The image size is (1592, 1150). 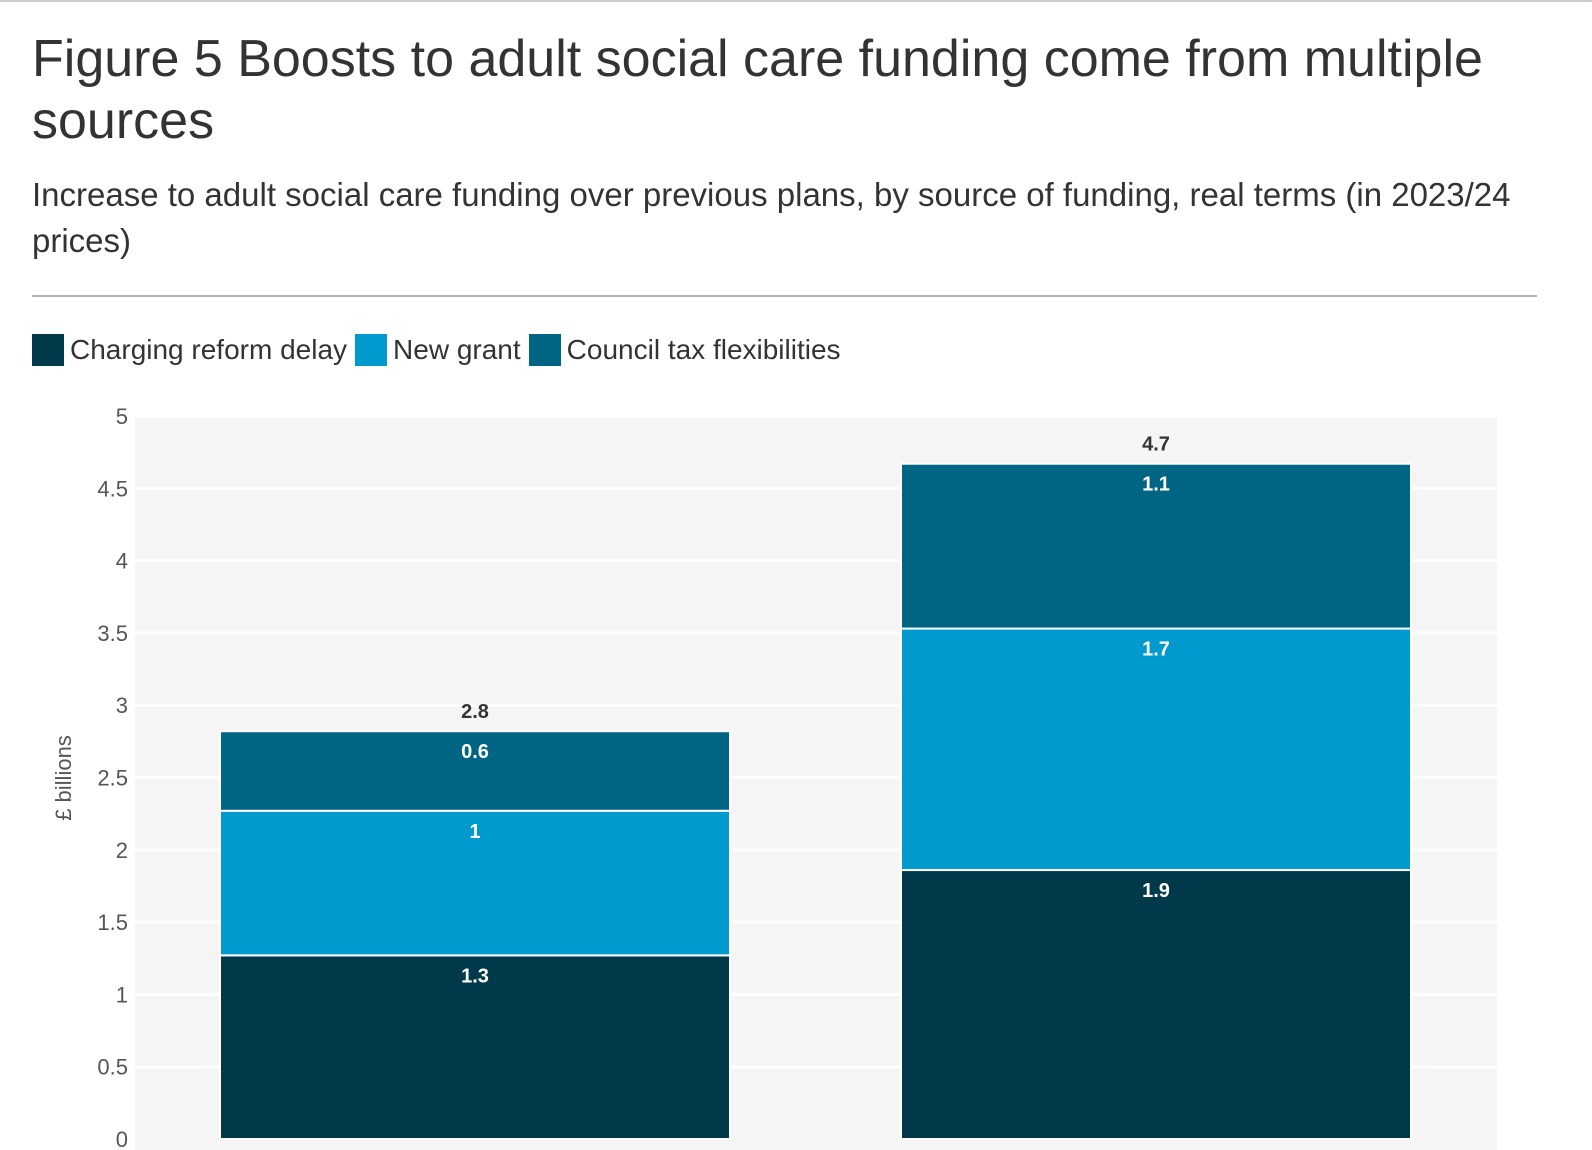 What do you see at coordinates (122, 850) in the screenshot?
I see `y-tick-label: 2` at bounding box center [122, 850].